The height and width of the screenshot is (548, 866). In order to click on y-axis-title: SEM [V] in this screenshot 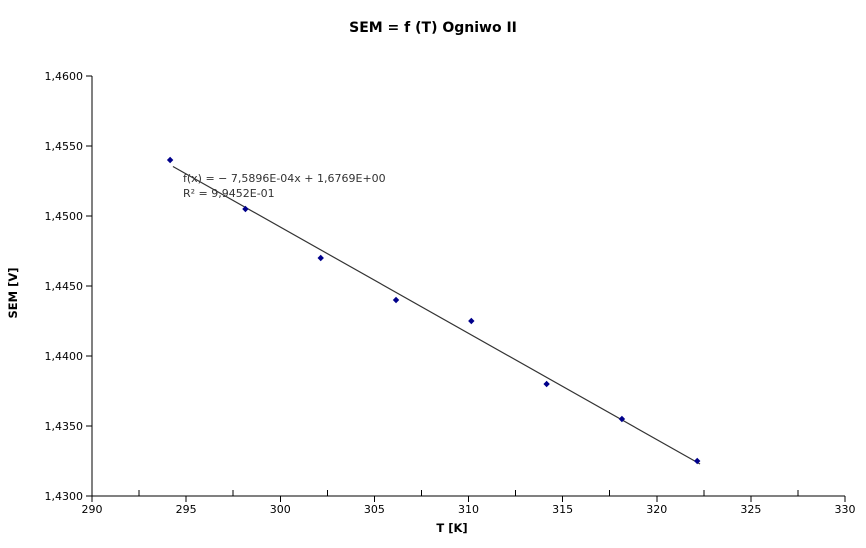, I will do `click(13, 293)`.